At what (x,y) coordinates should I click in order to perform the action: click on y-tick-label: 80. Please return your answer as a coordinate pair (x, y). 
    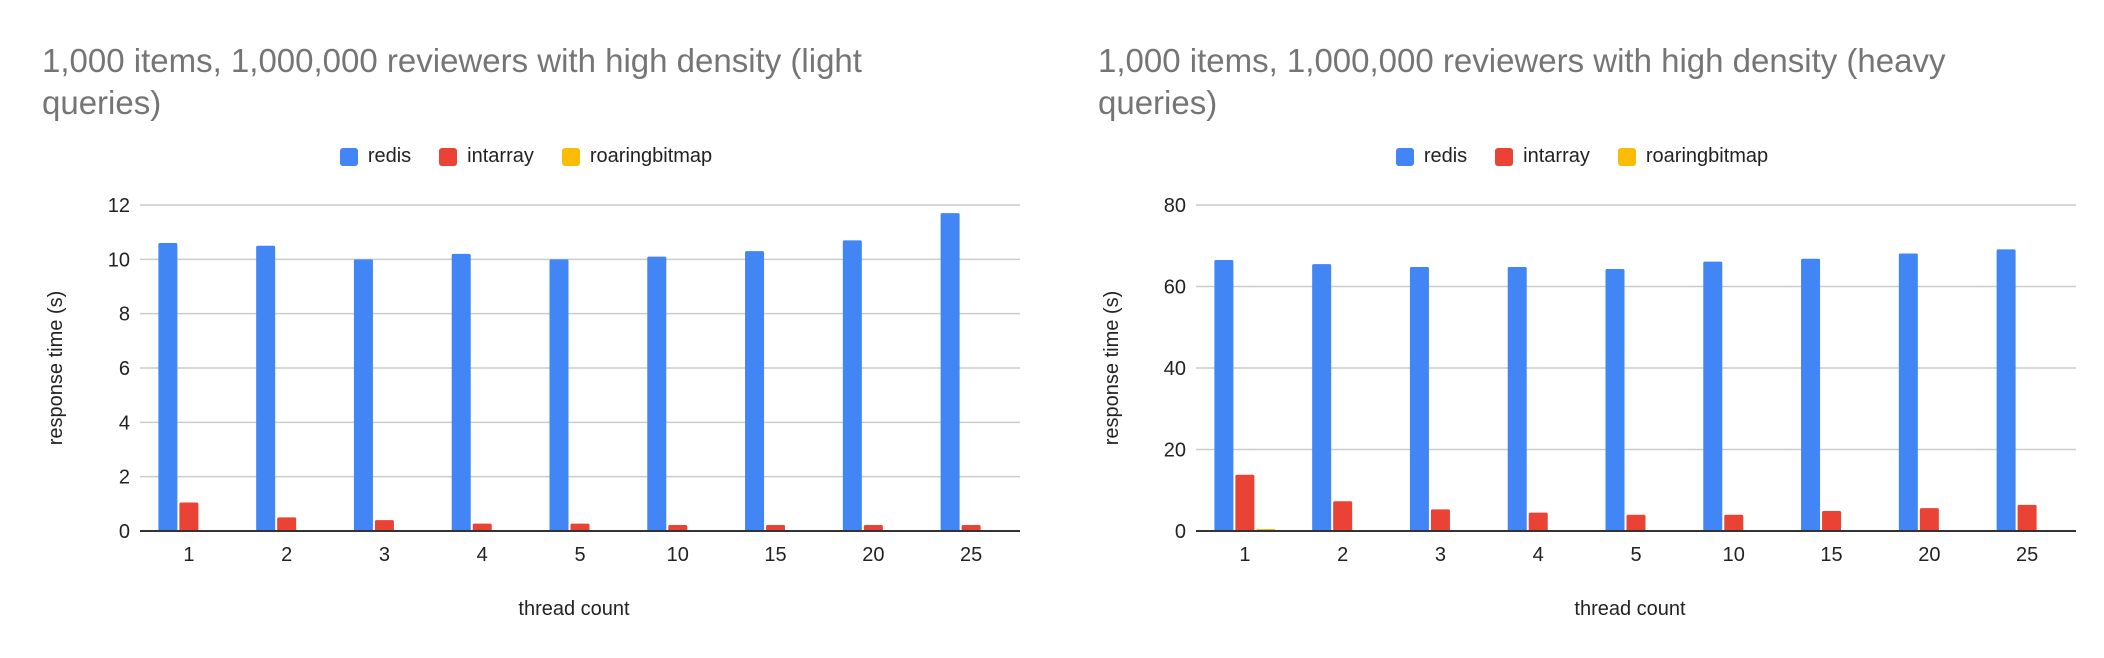
    Looking at the image, I should click on (1175, 206).